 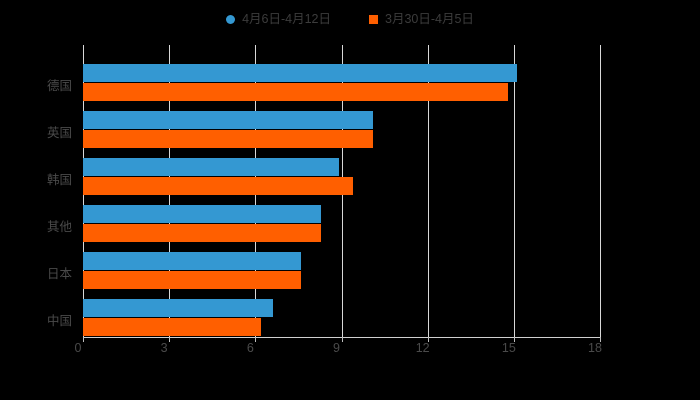 What do you see at coordinates (59, 321) in the screenshot?
I see `y-axis-label: 中国` at bounding box center [59, 321].